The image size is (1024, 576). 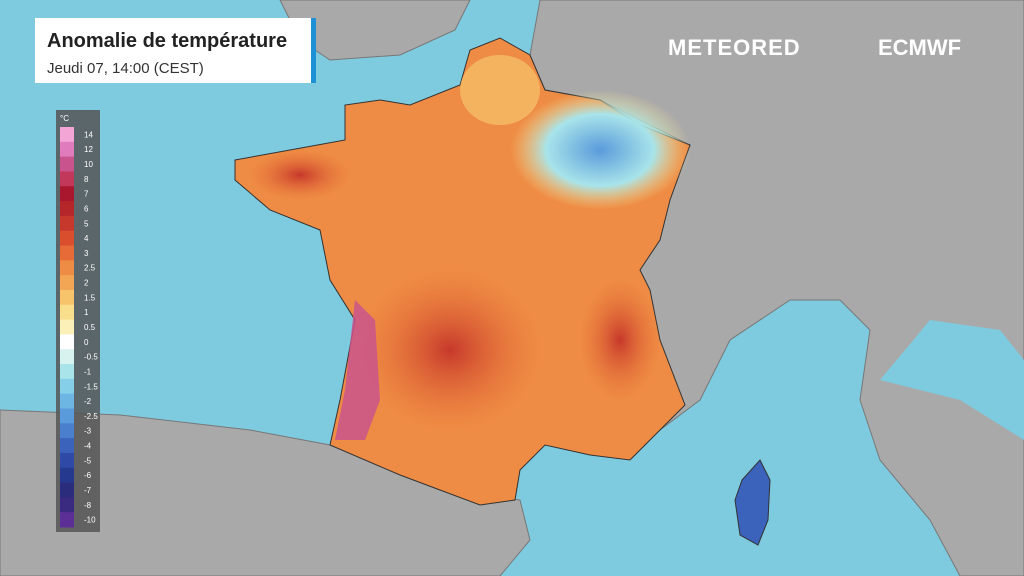 I want to click on legend-label: -7, so click(x=88, y=490).